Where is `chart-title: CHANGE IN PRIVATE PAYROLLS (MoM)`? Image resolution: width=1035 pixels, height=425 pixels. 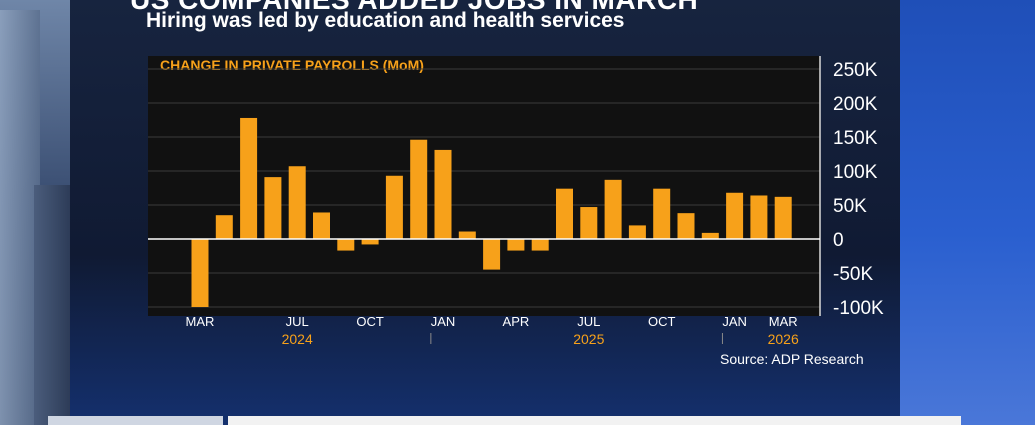 chart-title: CHANGE IN PRIVATE PAYROLLS (MoM) is located at coordinates (292, 65).